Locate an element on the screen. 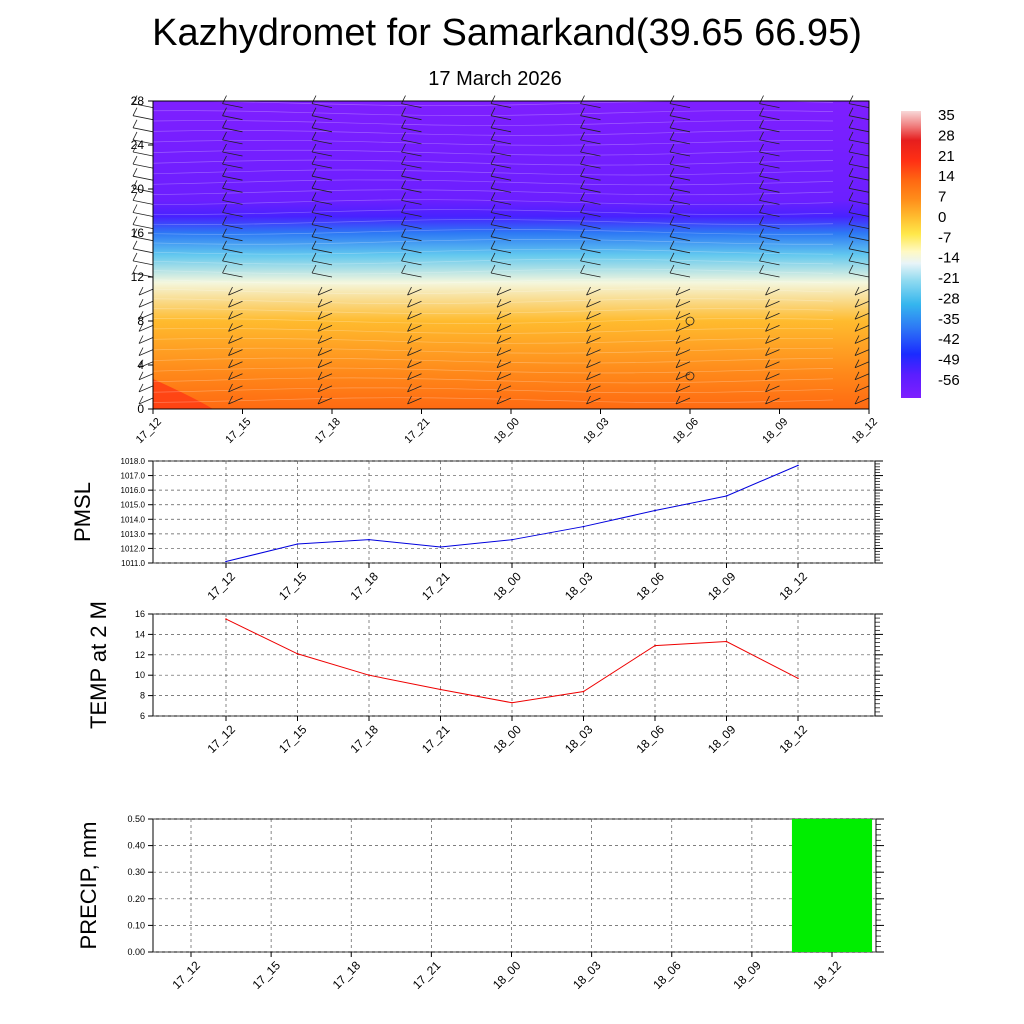 This screenshot has width=1024, height=1024. x-tick-label: 18_00 is located at coordinates (507, 586).